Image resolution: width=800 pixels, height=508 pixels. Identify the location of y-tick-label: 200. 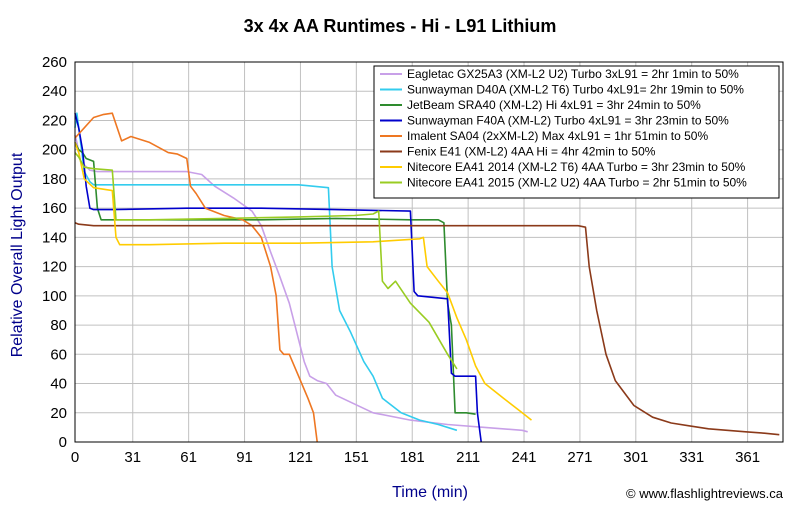
(54, 150).